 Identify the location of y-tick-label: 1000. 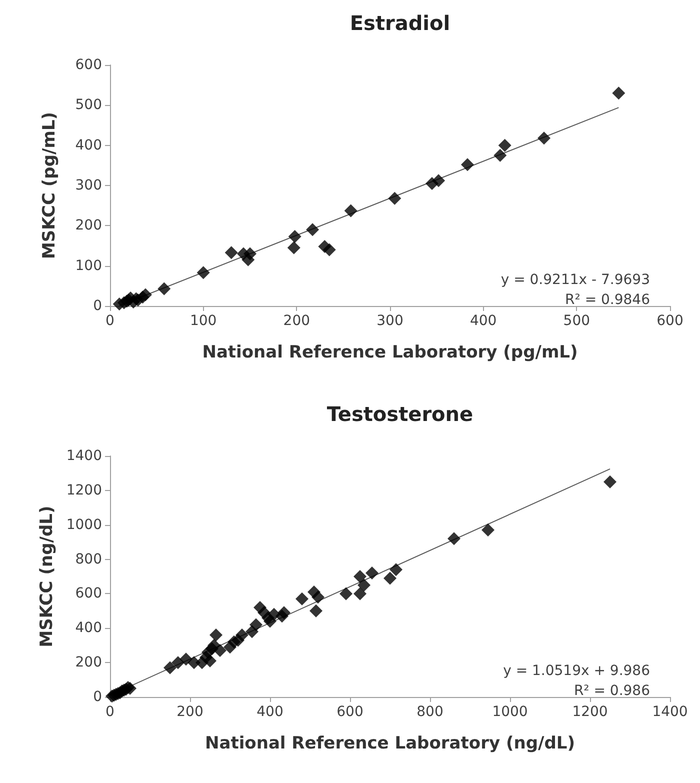
(84, 524).